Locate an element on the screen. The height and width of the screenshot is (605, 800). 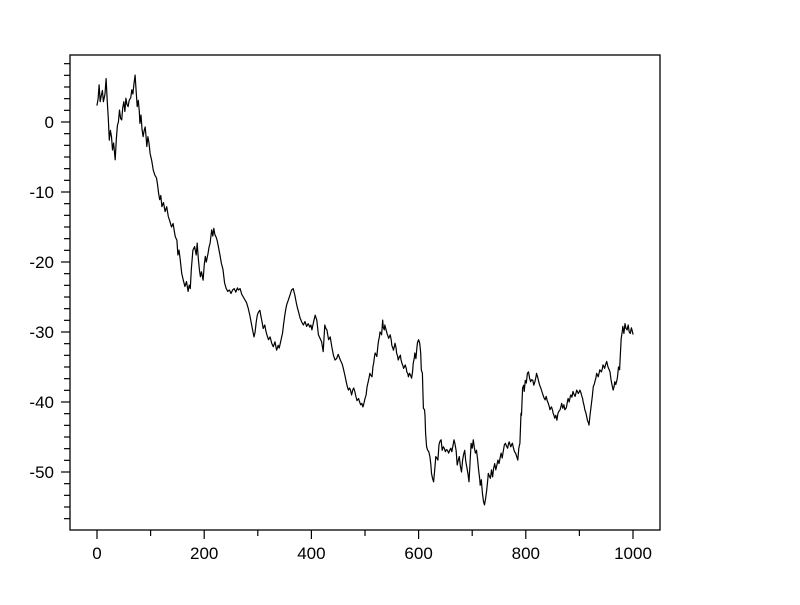
y-tick-label: -50 is located at coordinates (41, 472).